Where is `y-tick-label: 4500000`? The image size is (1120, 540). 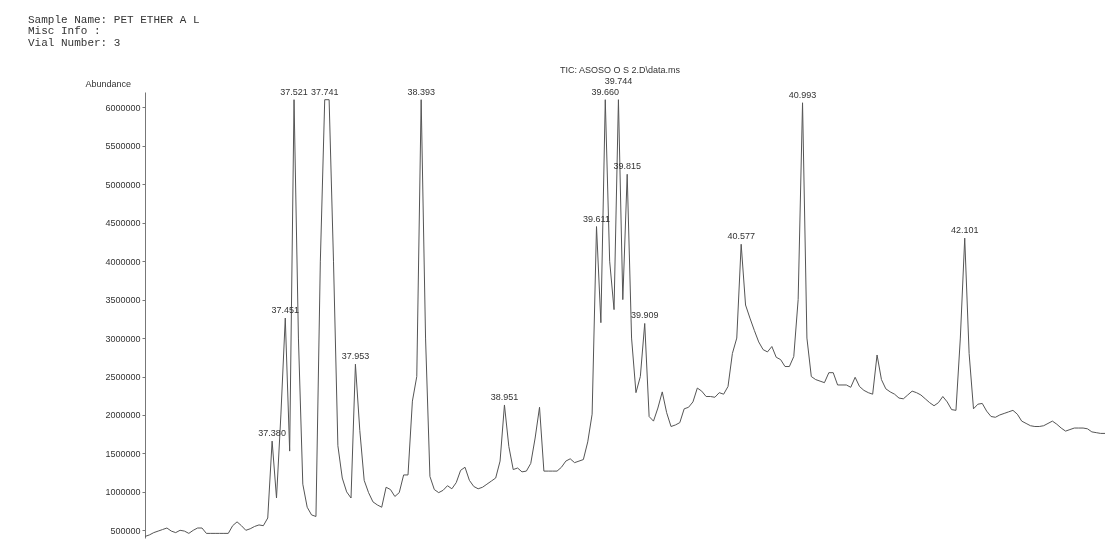
y-tick-label: 4500000 is located at coordinates (123, 223).